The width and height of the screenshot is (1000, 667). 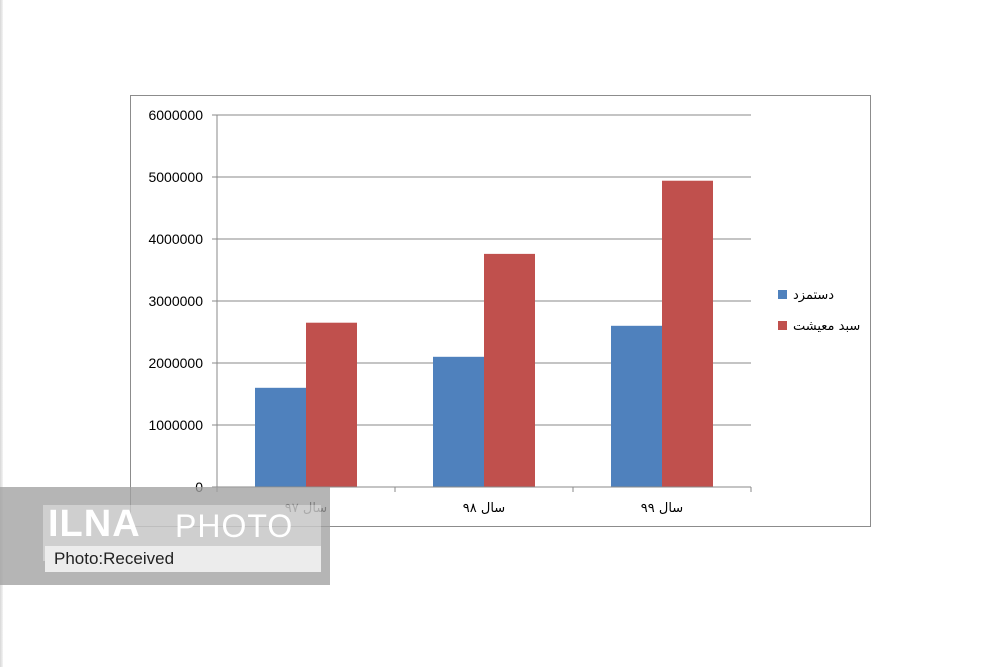 What do you see at coordinates (114, 558) in the screenshot?
I see `watermark-credit: Photo:Received` at bounding box center [114, 558].